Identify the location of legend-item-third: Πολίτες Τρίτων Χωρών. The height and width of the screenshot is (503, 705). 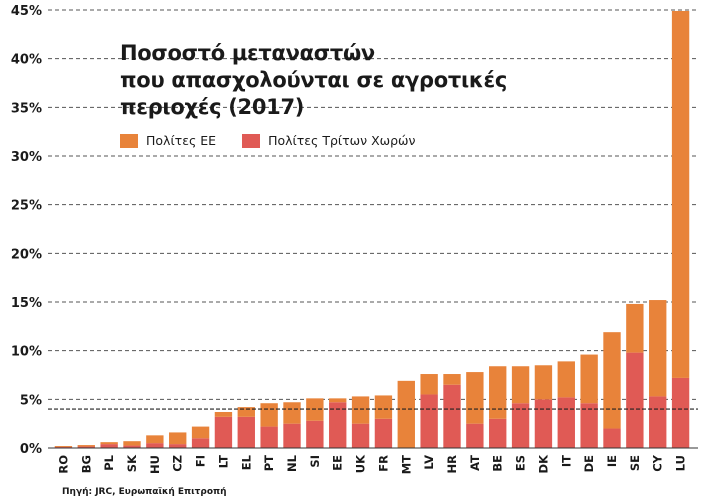
(329, 140).